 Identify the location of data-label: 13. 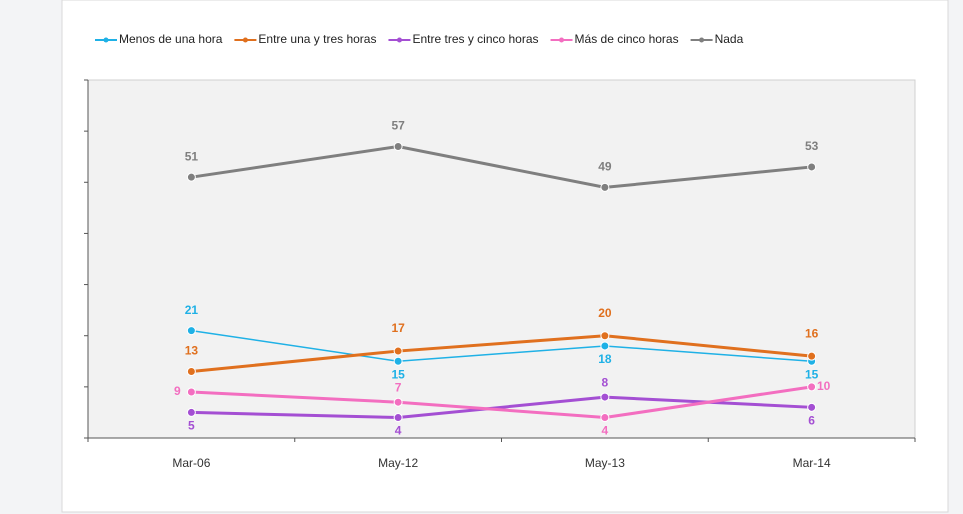
(192, 351).